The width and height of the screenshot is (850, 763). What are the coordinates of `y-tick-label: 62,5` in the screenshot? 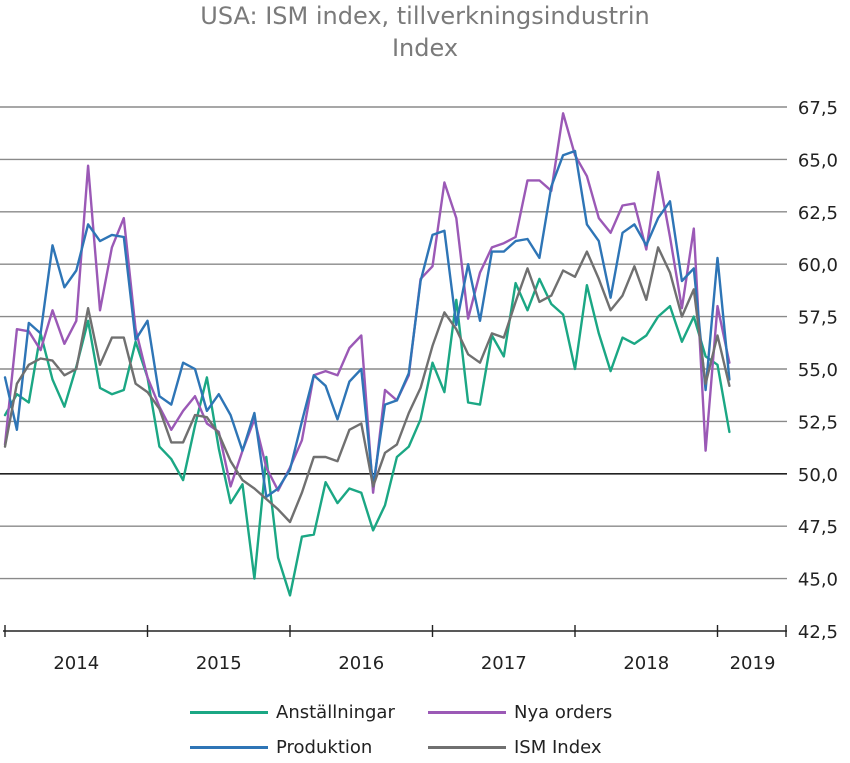 It's located at (818, 213).